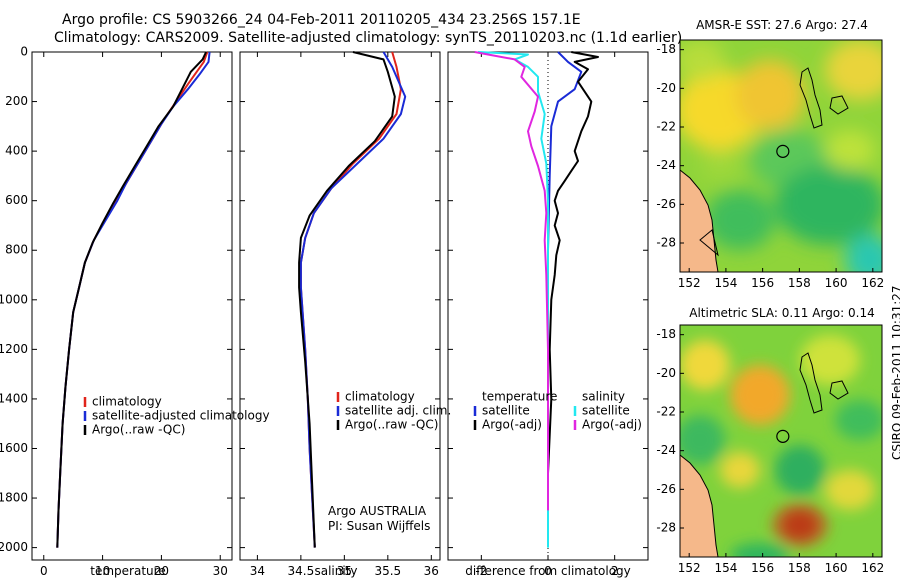  What do you see at coordinates (335, 571) in the screenshot?
I see `salinity-xlabel: salinity` at bounding box center [335, 571].